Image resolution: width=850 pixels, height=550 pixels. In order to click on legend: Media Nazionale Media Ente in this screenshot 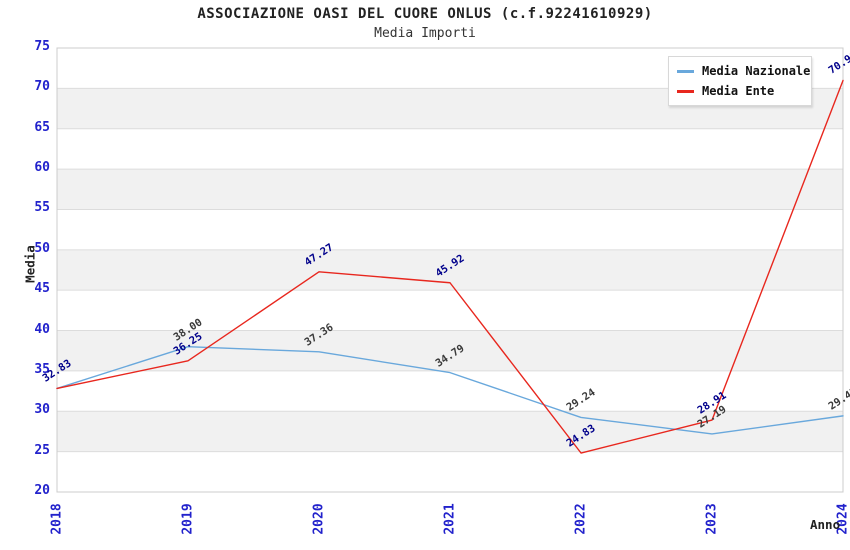, I will do `click(740, 81)`.